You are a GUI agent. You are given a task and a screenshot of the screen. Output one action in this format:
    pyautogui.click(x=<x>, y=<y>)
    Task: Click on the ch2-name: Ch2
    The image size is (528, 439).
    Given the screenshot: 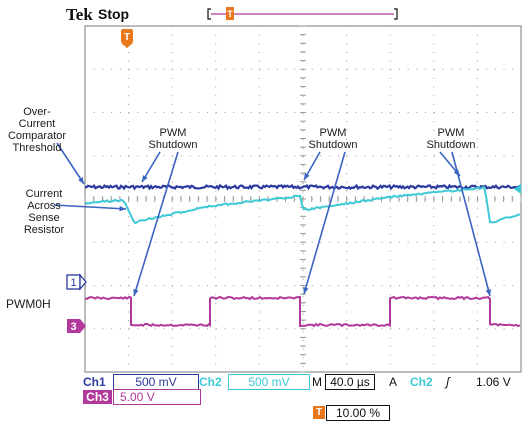 What is the action you would take?
    pyautogui.click(x=210, y=382)
    